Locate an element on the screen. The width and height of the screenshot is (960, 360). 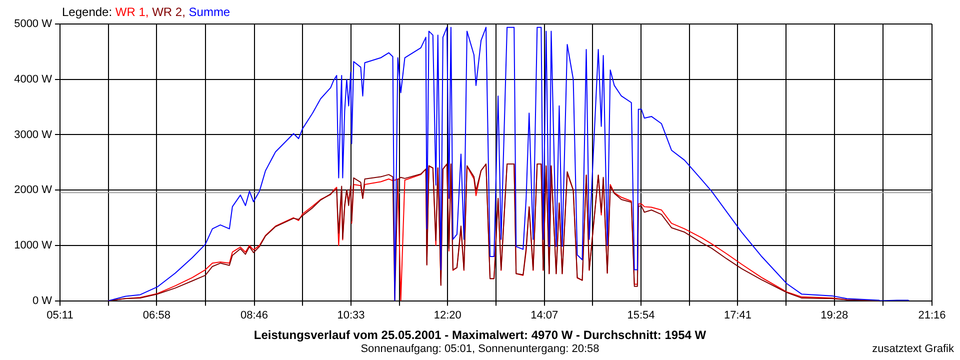
x-tick-label: 06:58 is located at coordinates (156, 315).